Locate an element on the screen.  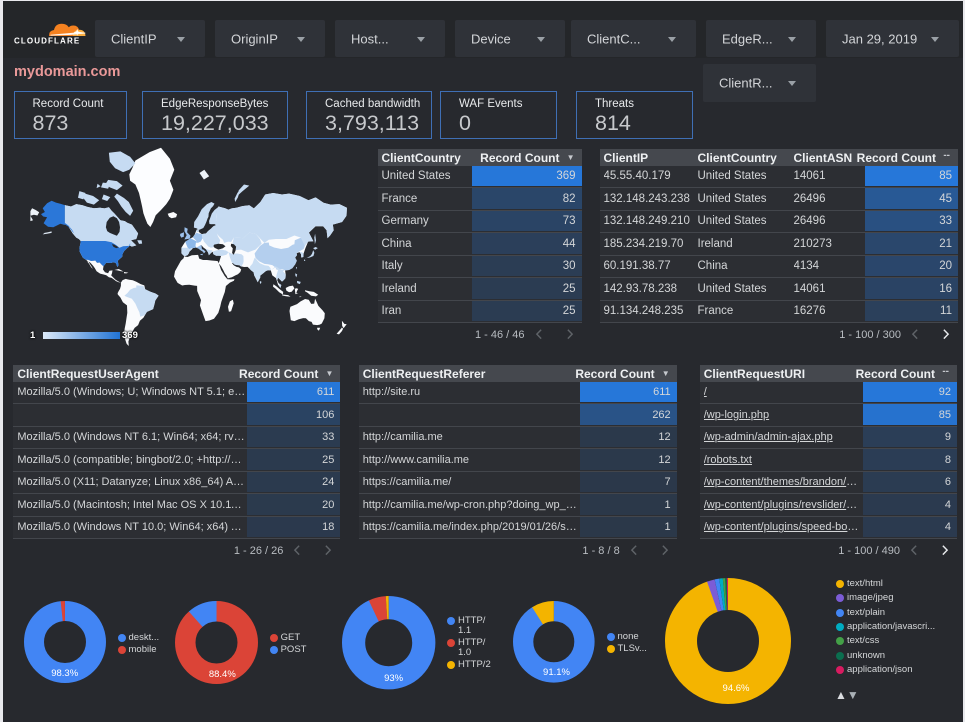
svg-text: CLOUDFLARE is located at coordinates (47, 41).